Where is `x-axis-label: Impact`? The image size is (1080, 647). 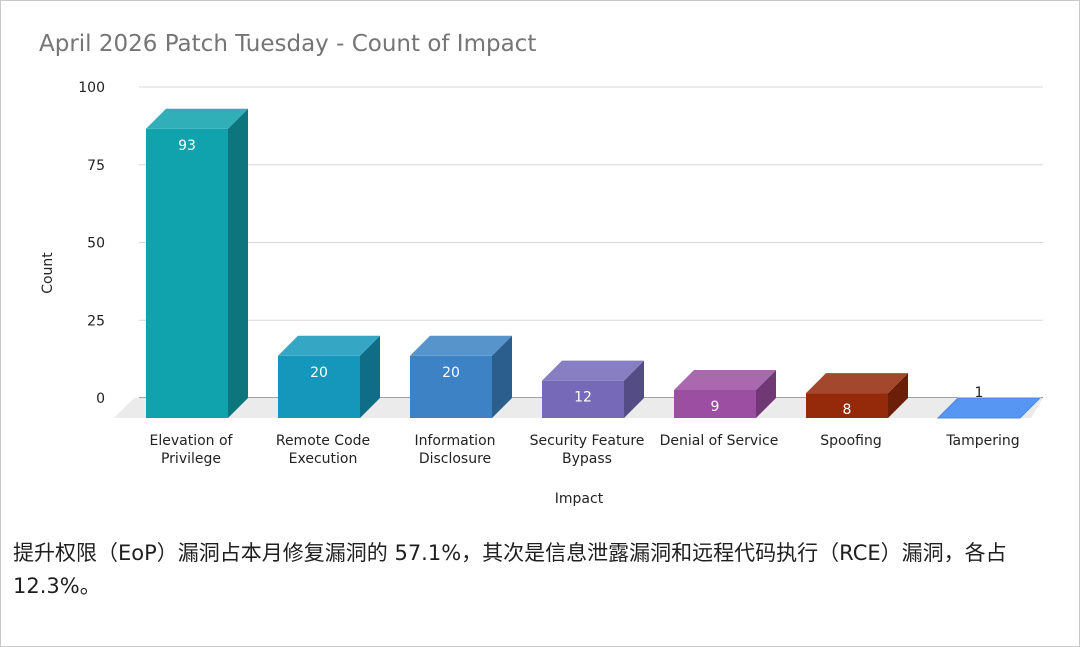
x-axis-label: Impact is located at coordinates (579, 499).